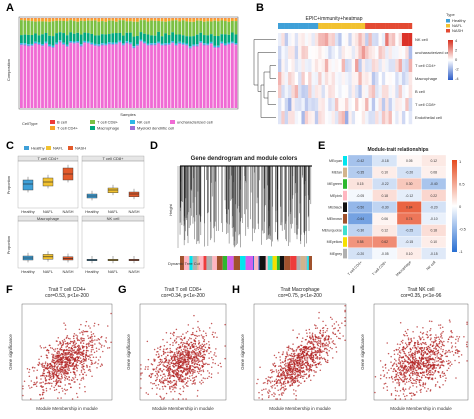  I want to click on panel-a-ylabel: Composition, so click(8, 70).